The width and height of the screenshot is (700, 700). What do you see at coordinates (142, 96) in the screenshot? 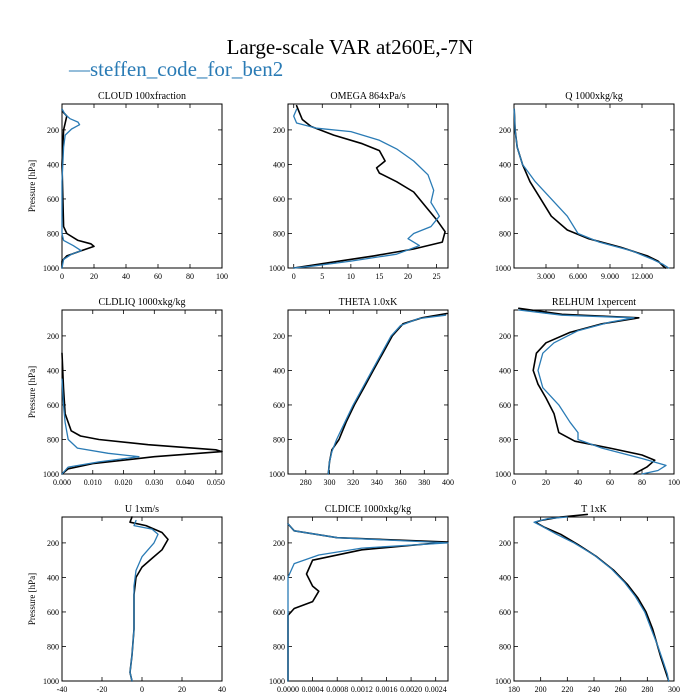
I see `panel-title: CLOUD 100xfraction` at bounding box center [142, 96].